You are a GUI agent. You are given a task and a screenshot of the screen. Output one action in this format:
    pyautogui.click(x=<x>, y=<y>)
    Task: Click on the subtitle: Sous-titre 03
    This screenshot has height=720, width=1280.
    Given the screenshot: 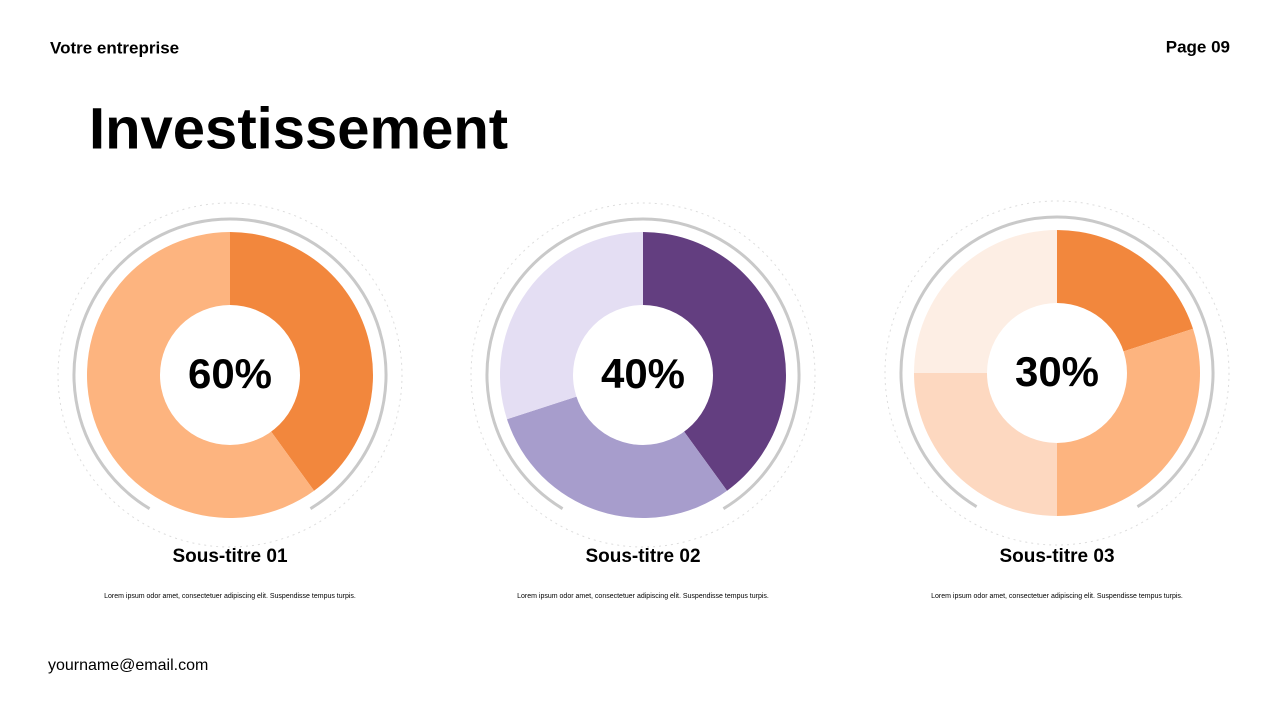 What is the action you would take?
    pyautogui.click(x=1056, y=556)
    